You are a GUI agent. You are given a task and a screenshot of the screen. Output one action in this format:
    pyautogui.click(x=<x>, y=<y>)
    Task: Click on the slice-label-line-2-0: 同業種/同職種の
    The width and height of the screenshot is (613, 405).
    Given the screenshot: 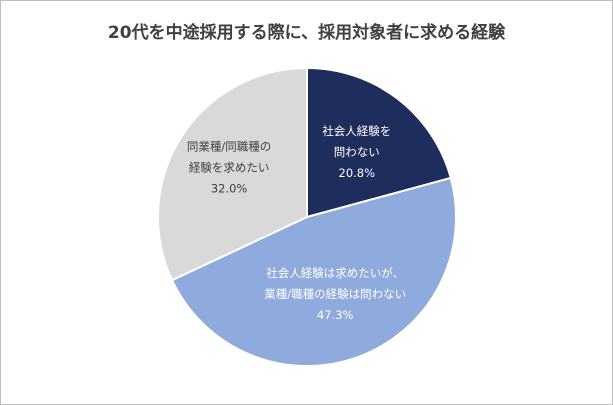 What is the action you would take?
    pyautogui.click(x=229, y=146)
    